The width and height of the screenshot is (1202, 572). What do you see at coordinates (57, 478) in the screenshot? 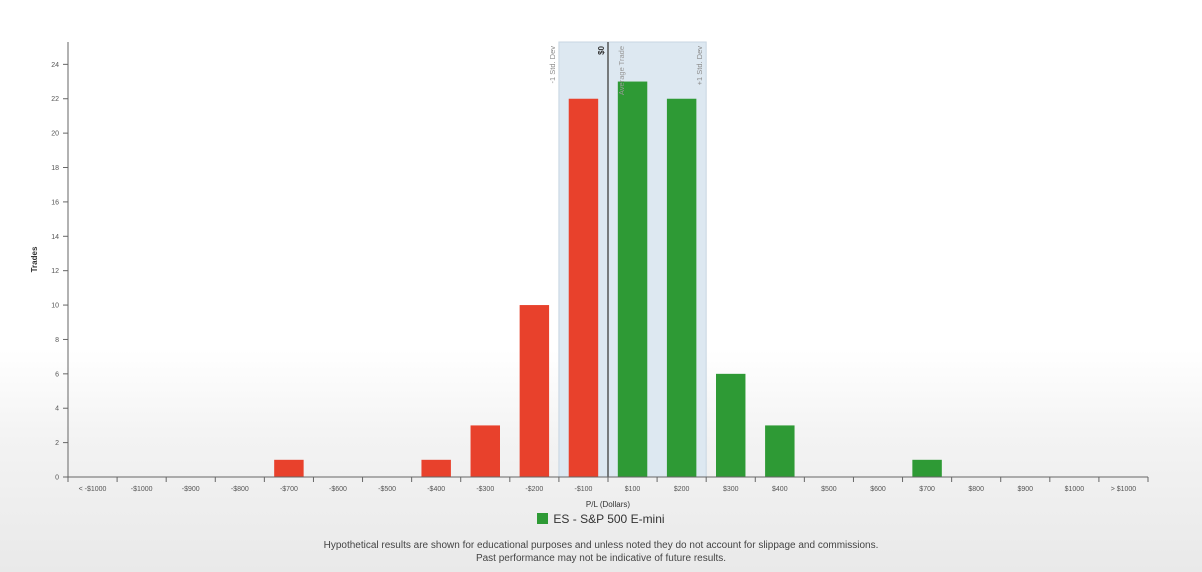
I see `y-tick-label-0: 0` at bounding box center [57, 478].